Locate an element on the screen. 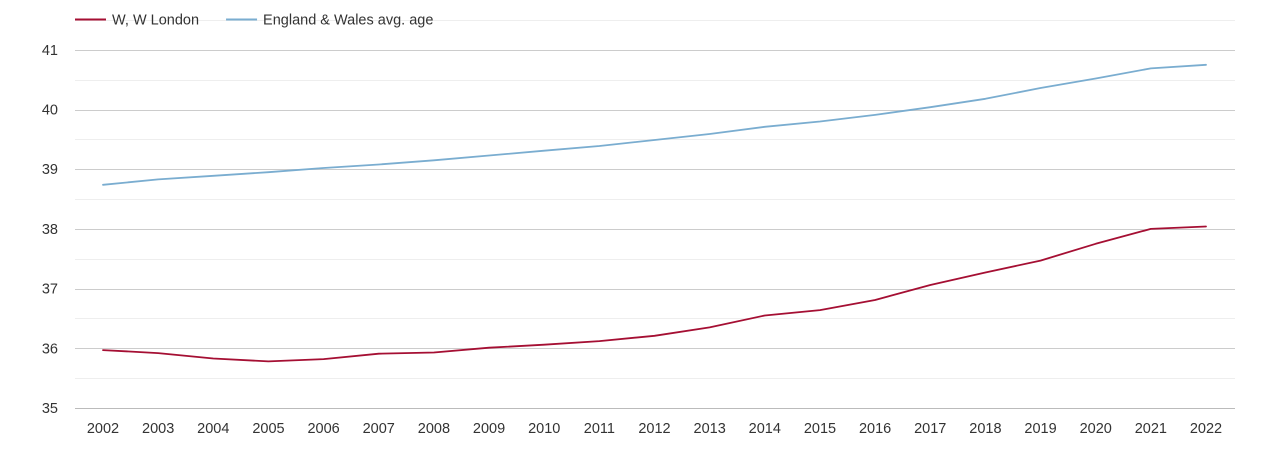 This screenshot has width=1270, height=450. x-tick-label: 2008 is located at coordinates (434, 429).